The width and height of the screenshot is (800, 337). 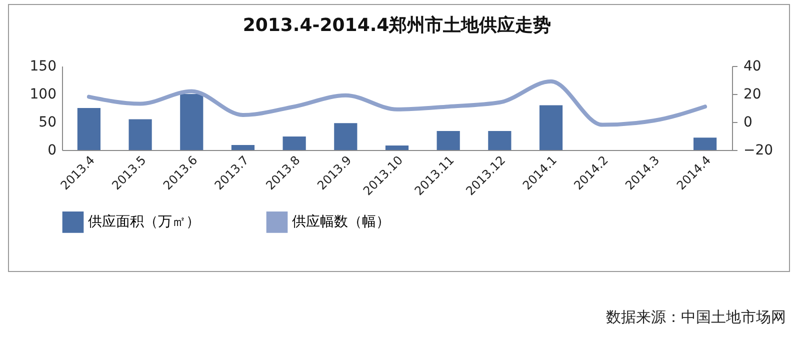 I want to click on y2-tick-label: −20, so click(x=759, y=150).